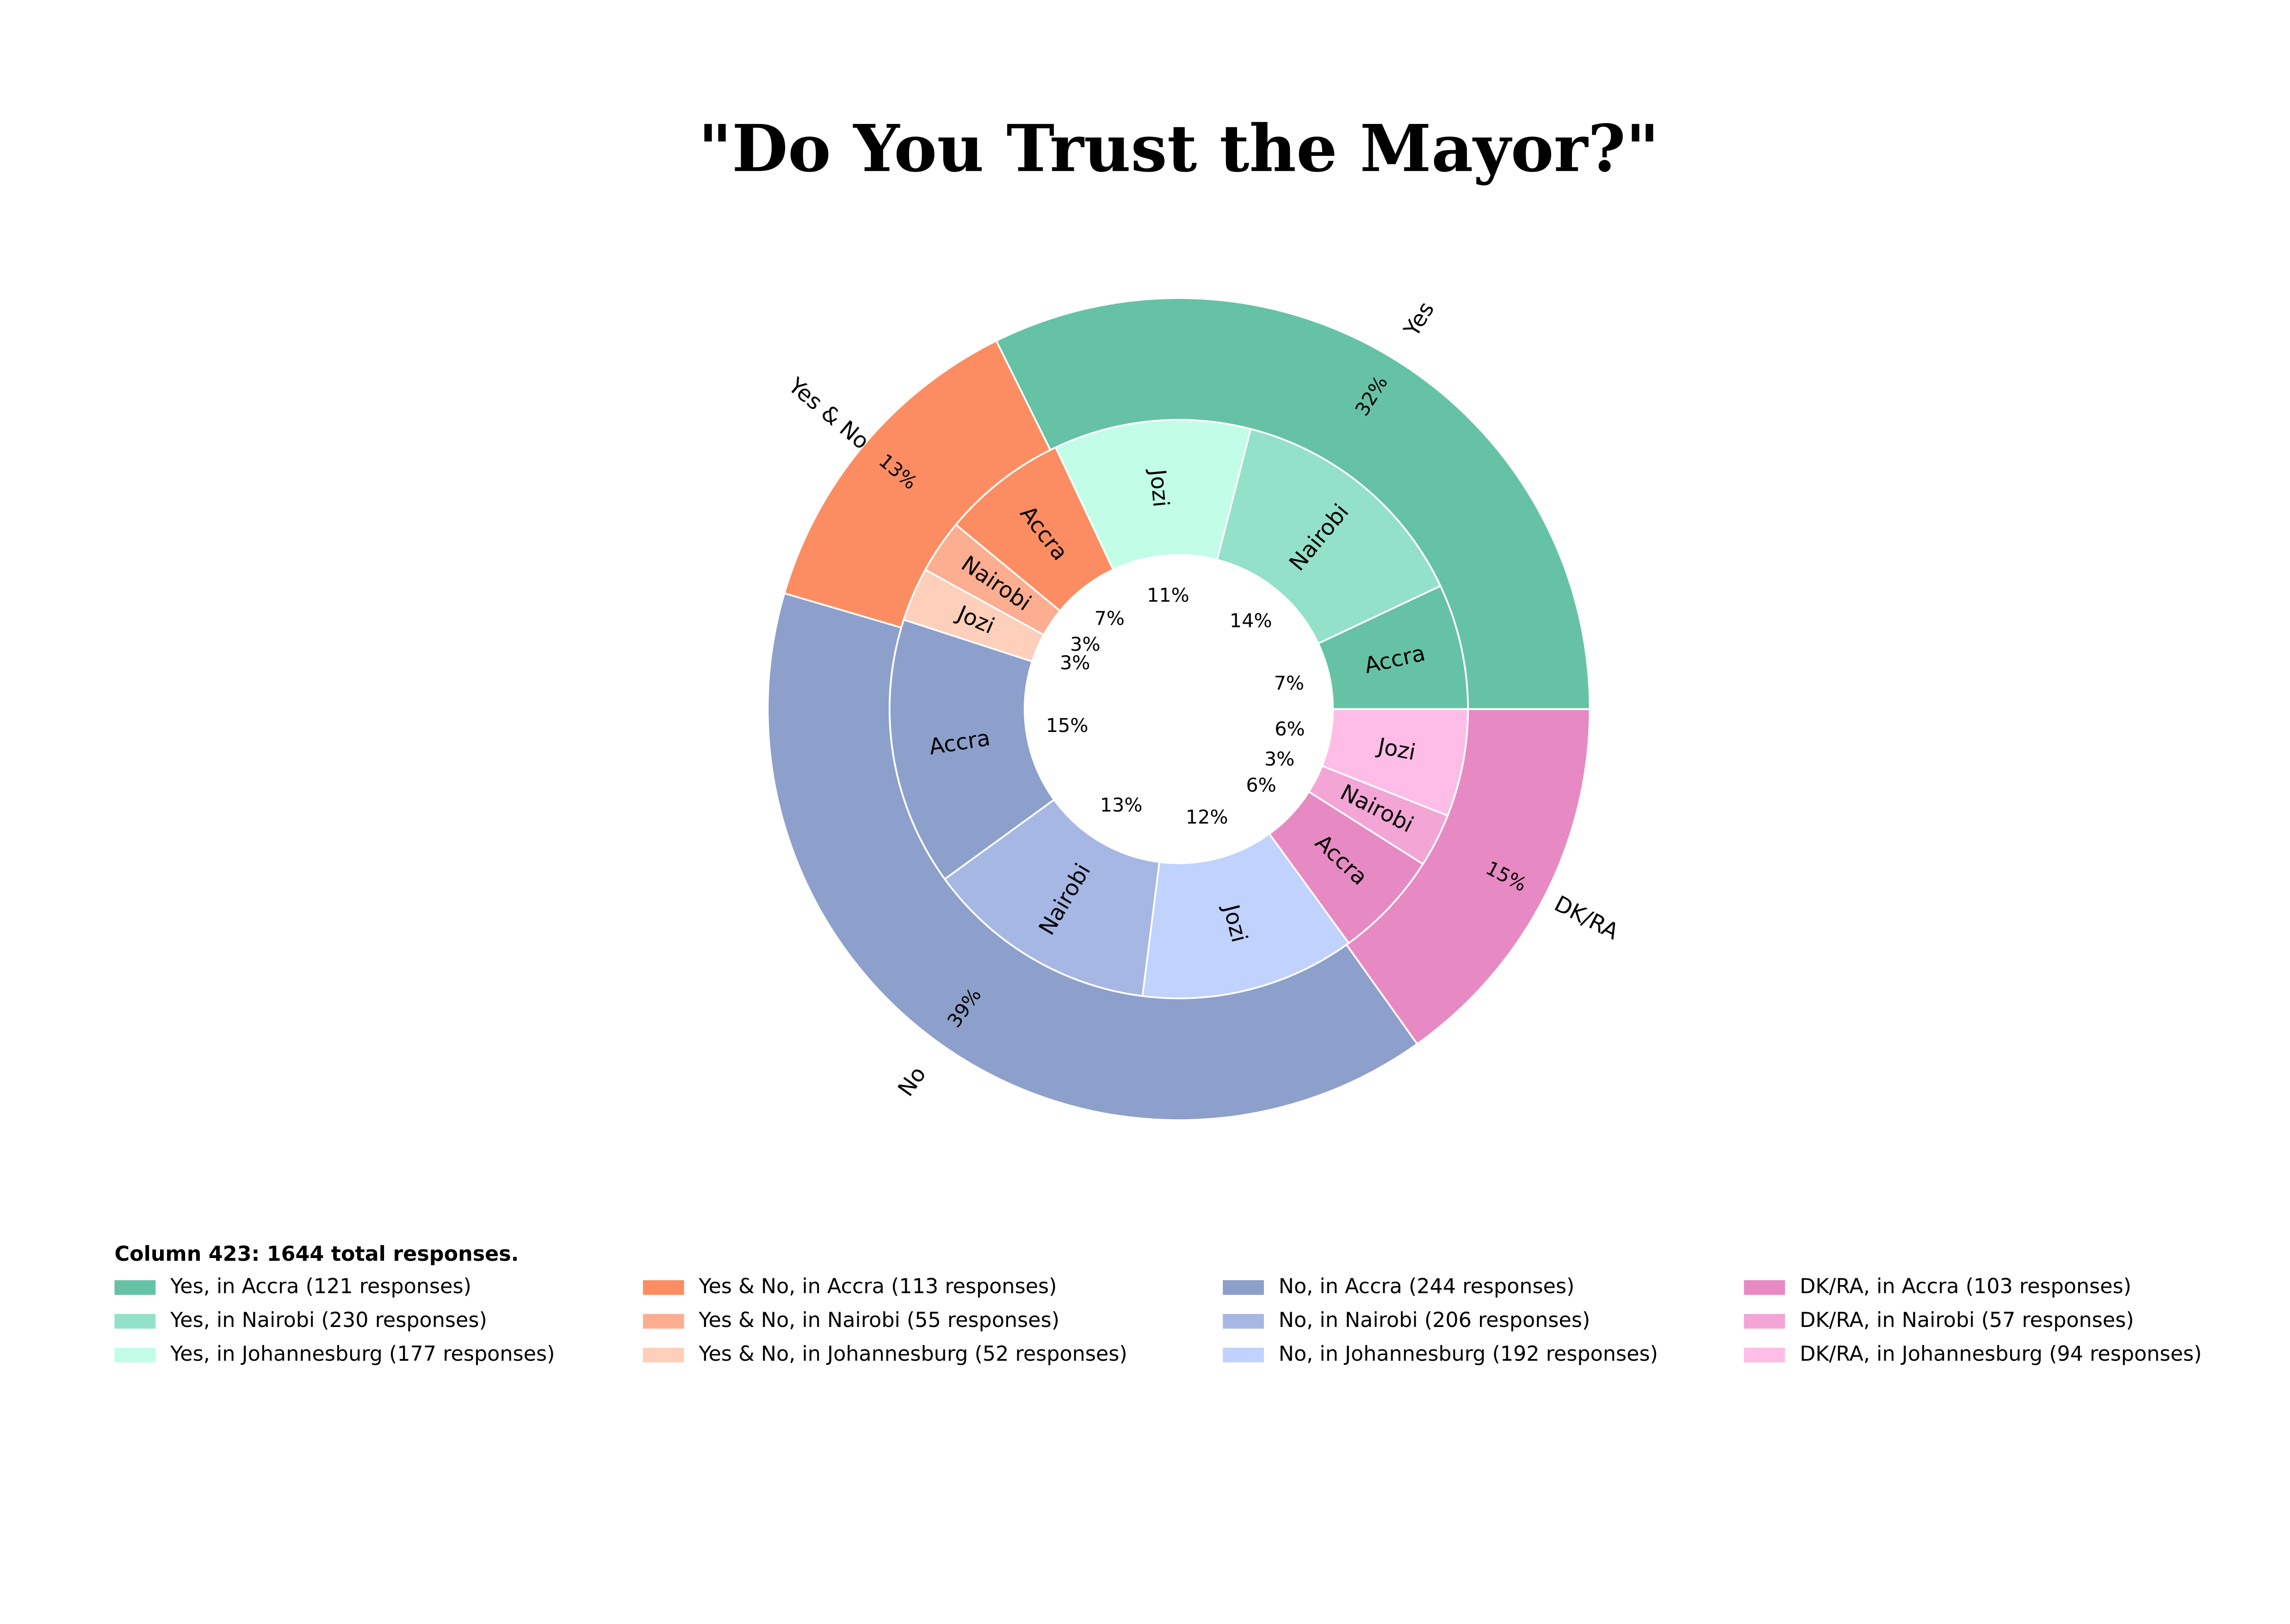 The height and width of the screenshot is (1624, 2290). I want to click on outer-label: Yes & No, so click(828, 413).